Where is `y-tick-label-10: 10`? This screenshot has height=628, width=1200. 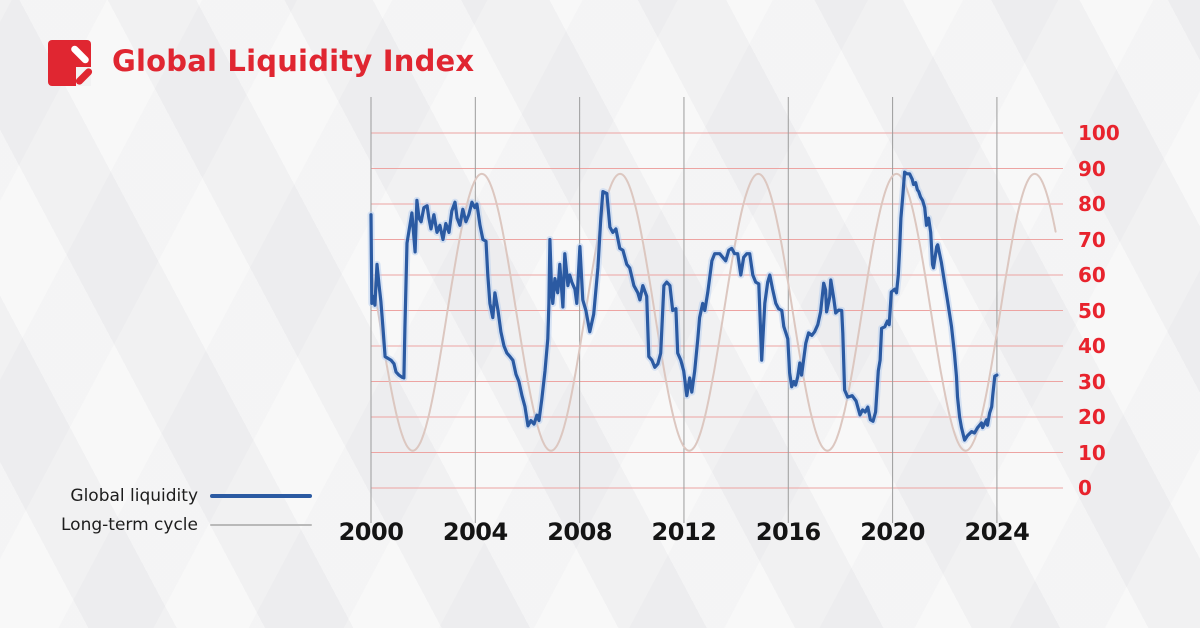
y-tick-label-10: 10 is located at coordinates (1092, 452).